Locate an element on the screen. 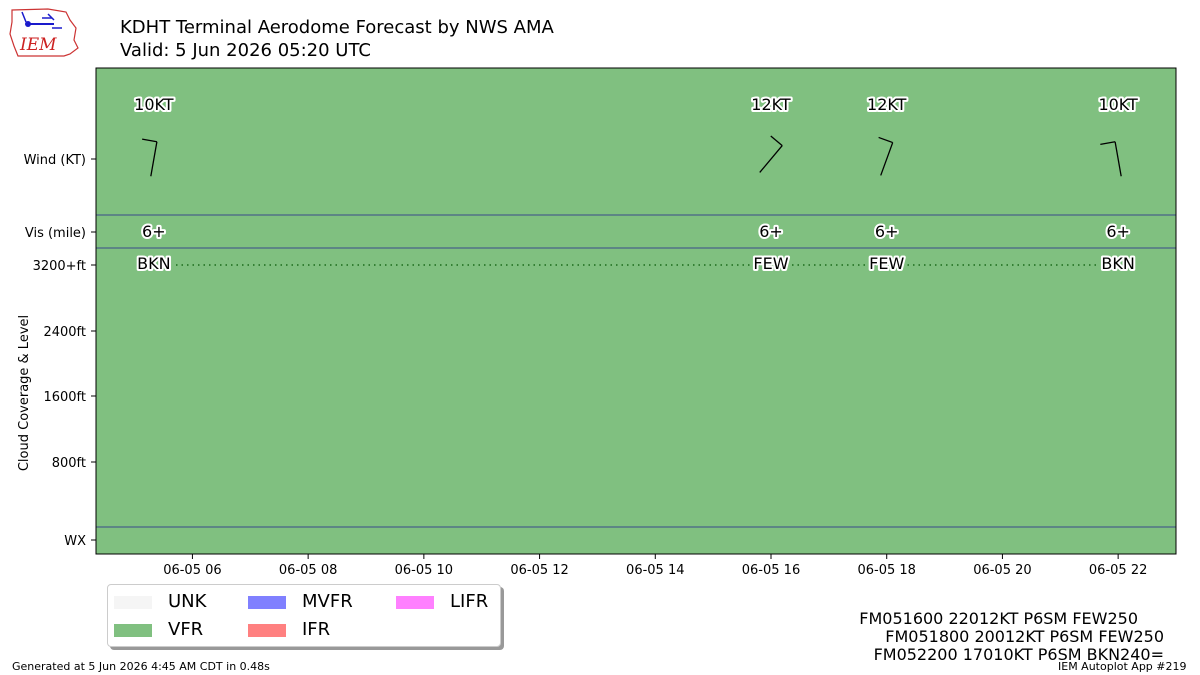 Image resolution: width=1200 pixels, height=675 pixels. x-tick-label: 06-05 16 is located at coordinates (771, 570).